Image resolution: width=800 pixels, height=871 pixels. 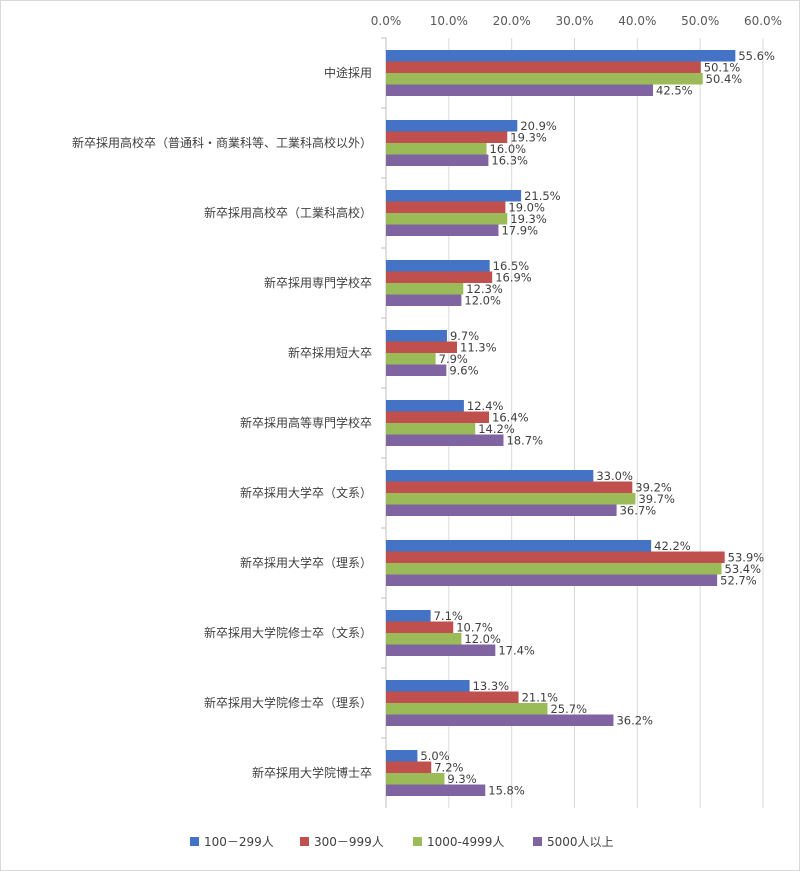 What do you see at coordinates (756, 56) in the screenshot?
I see `data-label: 55.6%` at bounding box center [756, 56].